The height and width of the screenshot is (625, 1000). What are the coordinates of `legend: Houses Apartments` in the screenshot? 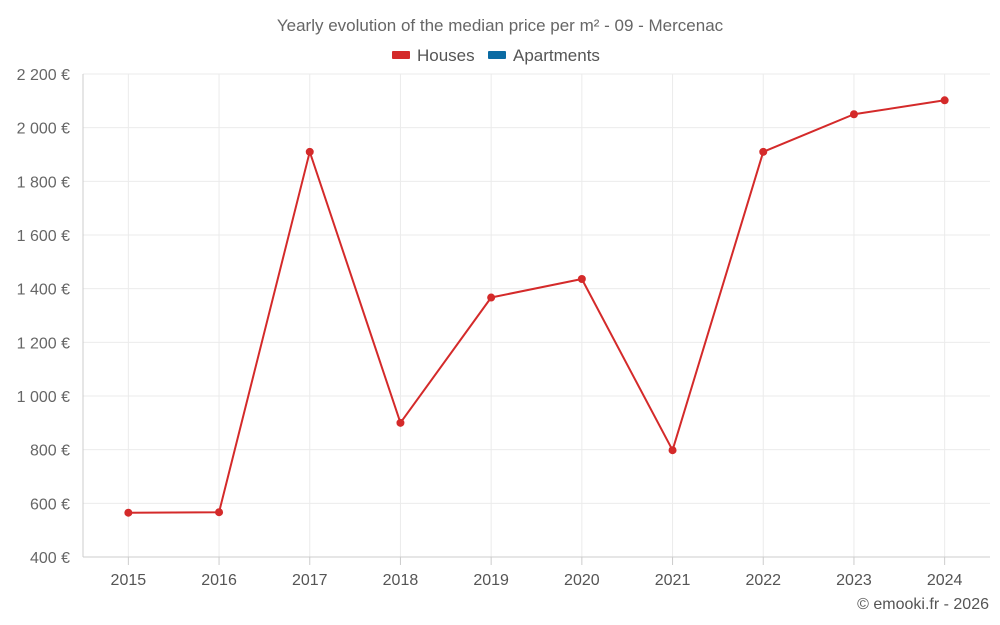 It's located at (496, 55).